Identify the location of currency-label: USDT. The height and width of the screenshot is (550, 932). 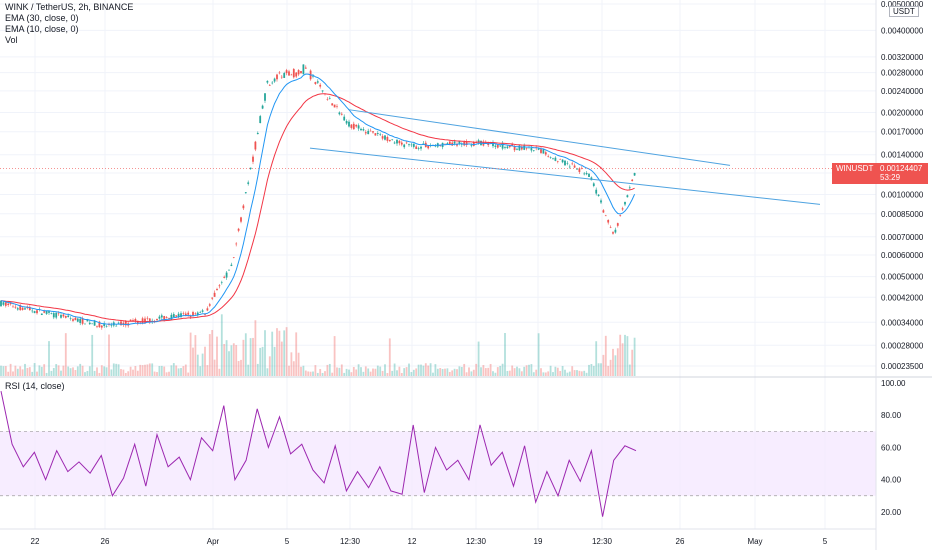
(904, 11).